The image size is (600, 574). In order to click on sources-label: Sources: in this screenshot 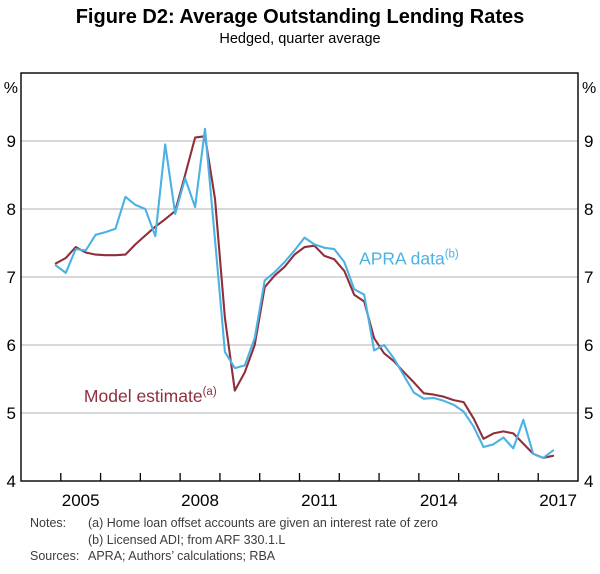, I will do `click(55, 556)`.